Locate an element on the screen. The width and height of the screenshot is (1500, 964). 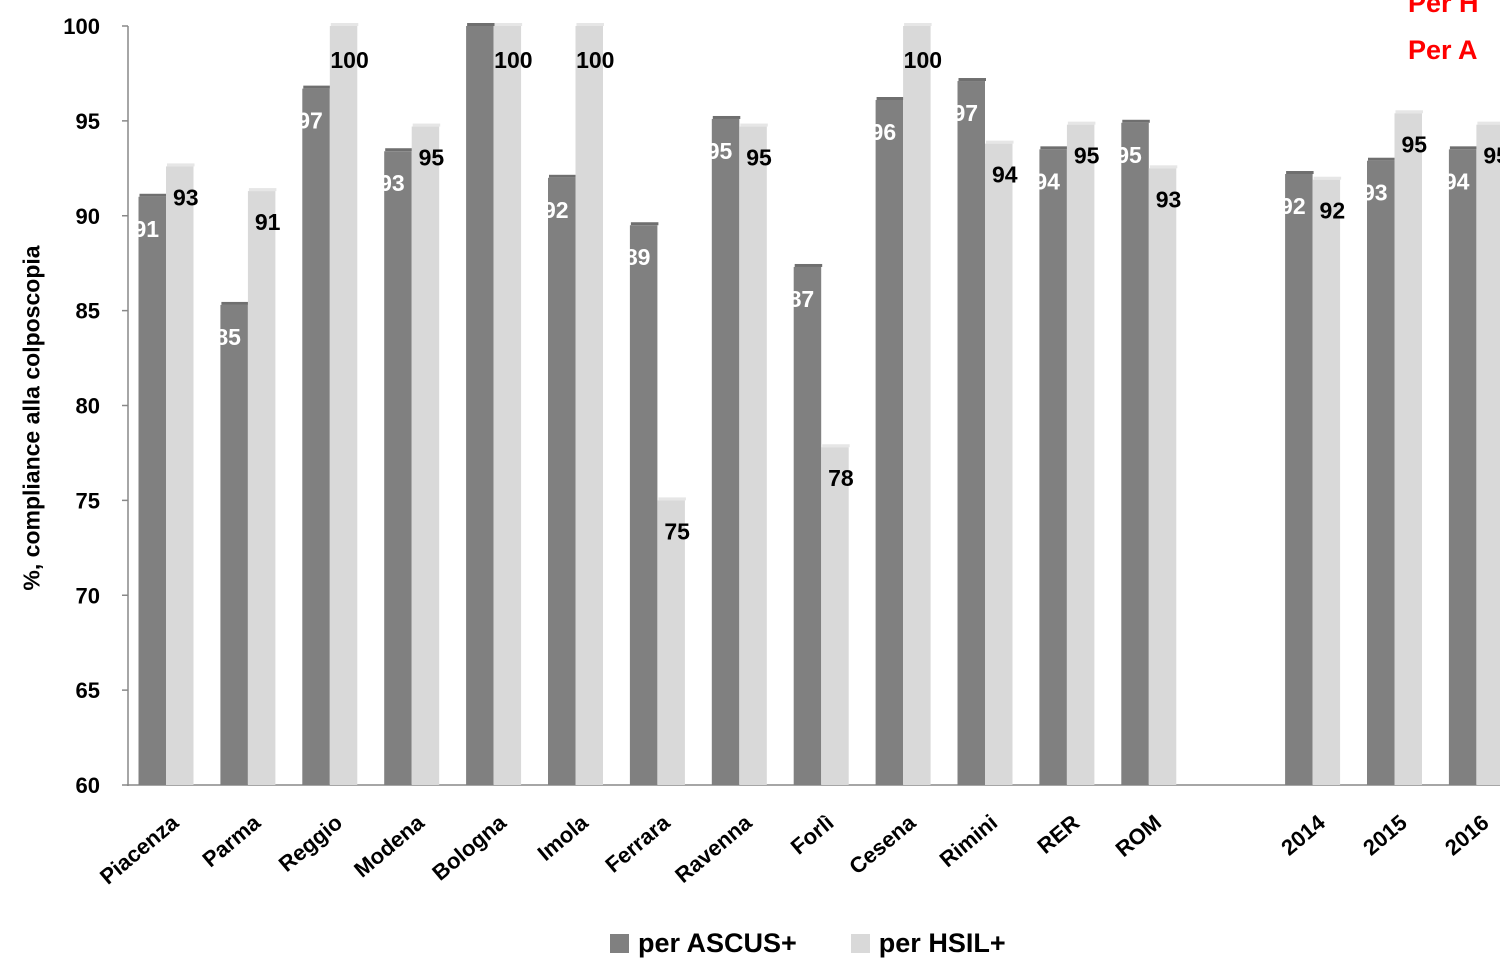
x-tick-label: Modena is located at coordinates (389, 845).